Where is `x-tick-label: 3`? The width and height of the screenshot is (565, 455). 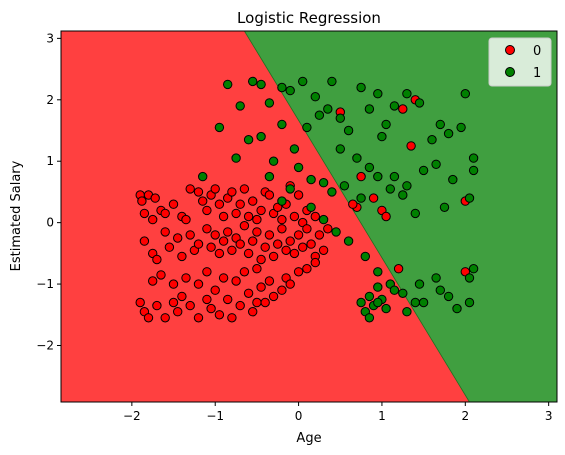 x-tick-label: 3 is located at coordinates (549, 416).